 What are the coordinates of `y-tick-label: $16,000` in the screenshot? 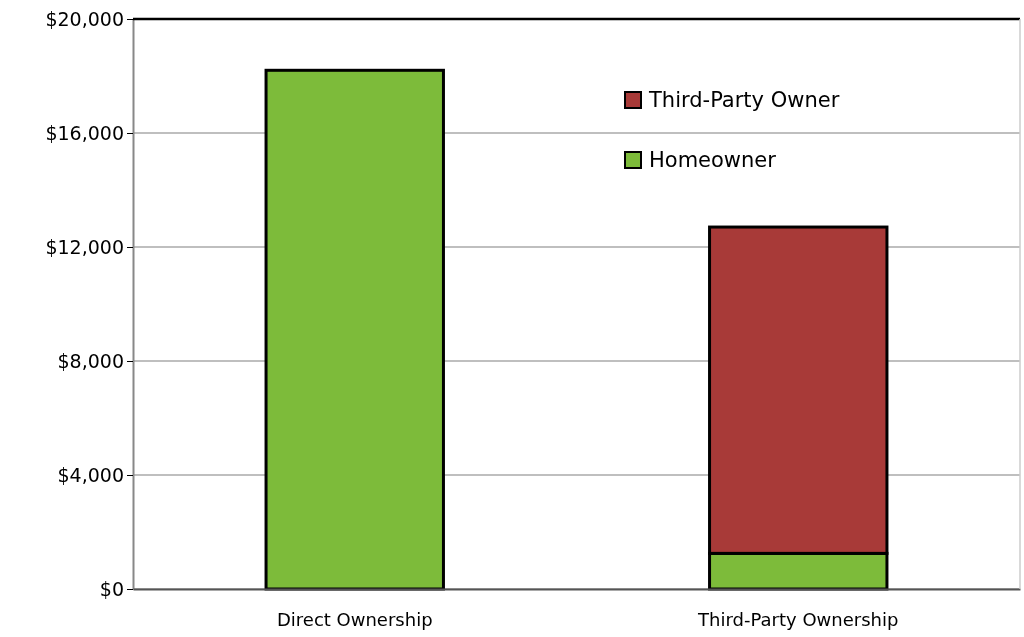 It's located at (84, 132).